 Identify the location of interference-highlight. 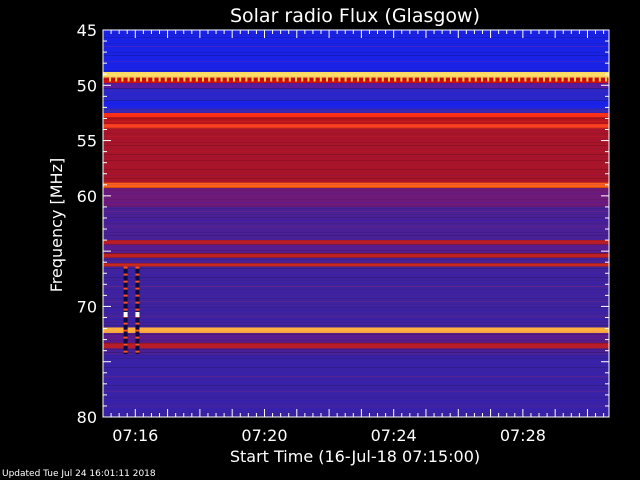
(125, 314).